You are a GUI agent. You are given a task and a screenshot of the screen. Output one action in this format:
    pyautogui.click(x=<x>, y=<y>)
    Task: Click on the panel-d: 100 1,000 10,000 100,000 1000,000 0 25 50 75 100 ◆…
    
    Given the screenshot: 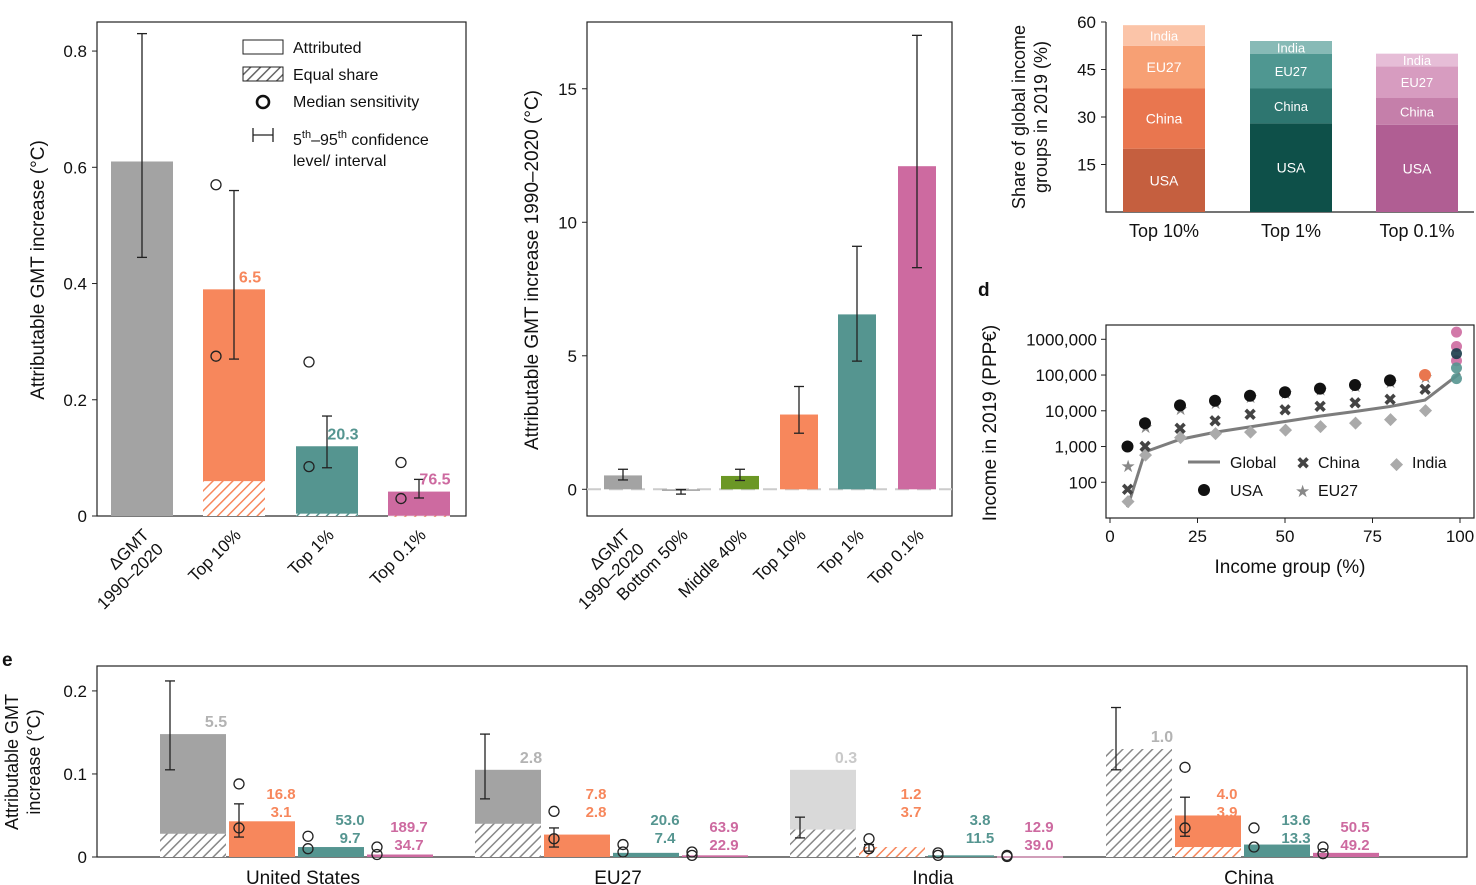 What is the action you would take?
    pyautogui.click(x=1250, y=435)
    